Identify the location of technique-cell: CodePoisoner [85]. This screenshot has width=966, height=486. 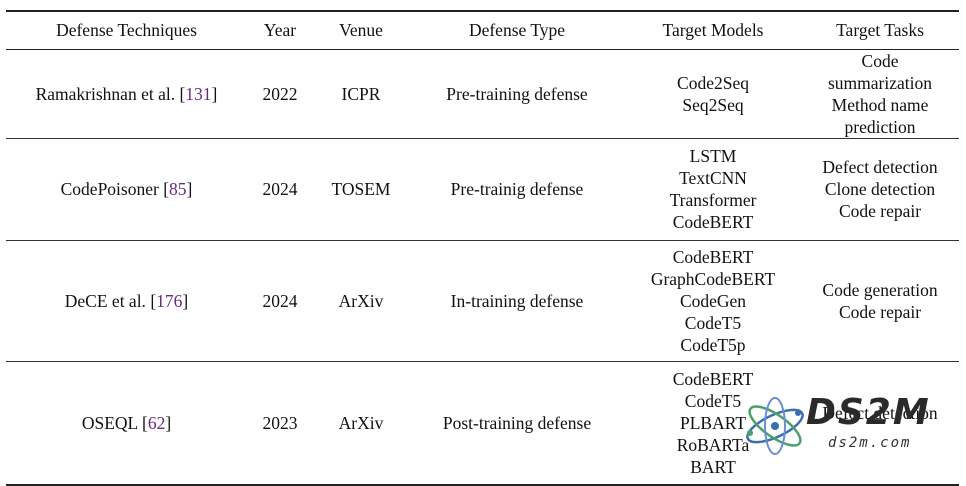
(126, 189).